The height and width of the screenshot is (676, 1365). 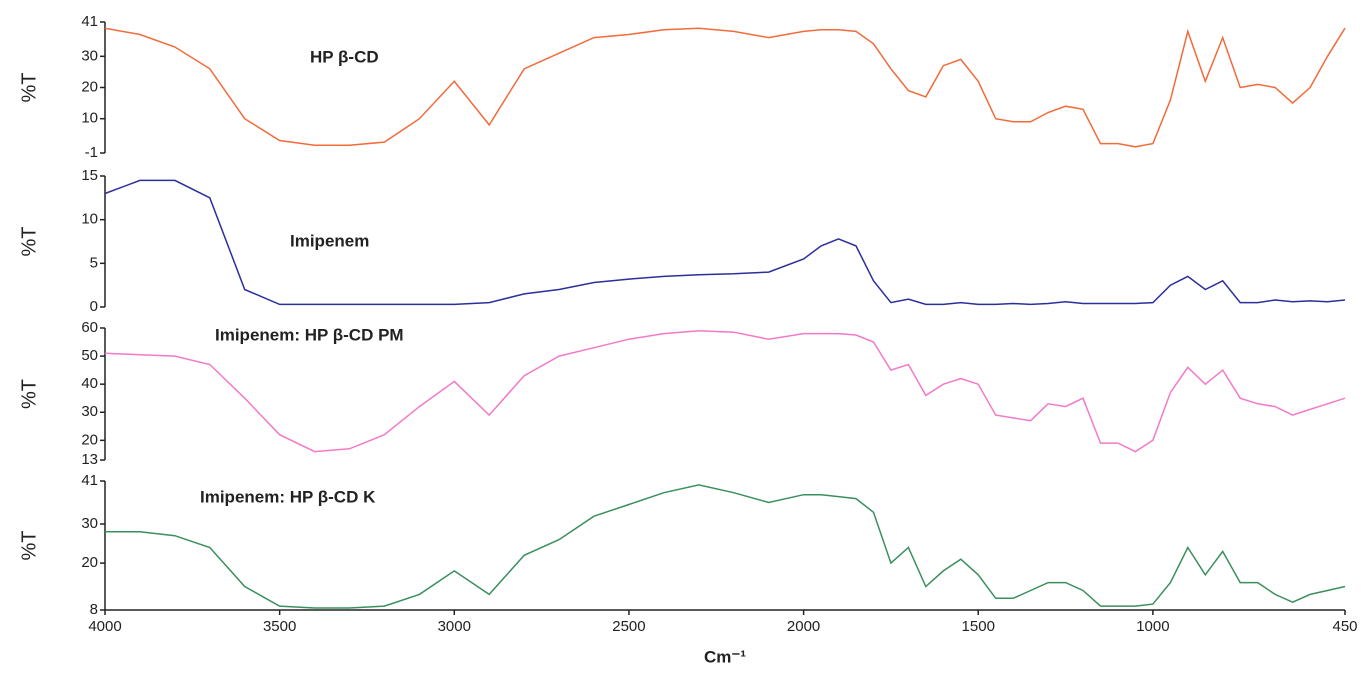 What do you see at coordinates (279, 626) in the screenshot?
I see `x-tick-label: 3500` at bounding box center [279, 626].